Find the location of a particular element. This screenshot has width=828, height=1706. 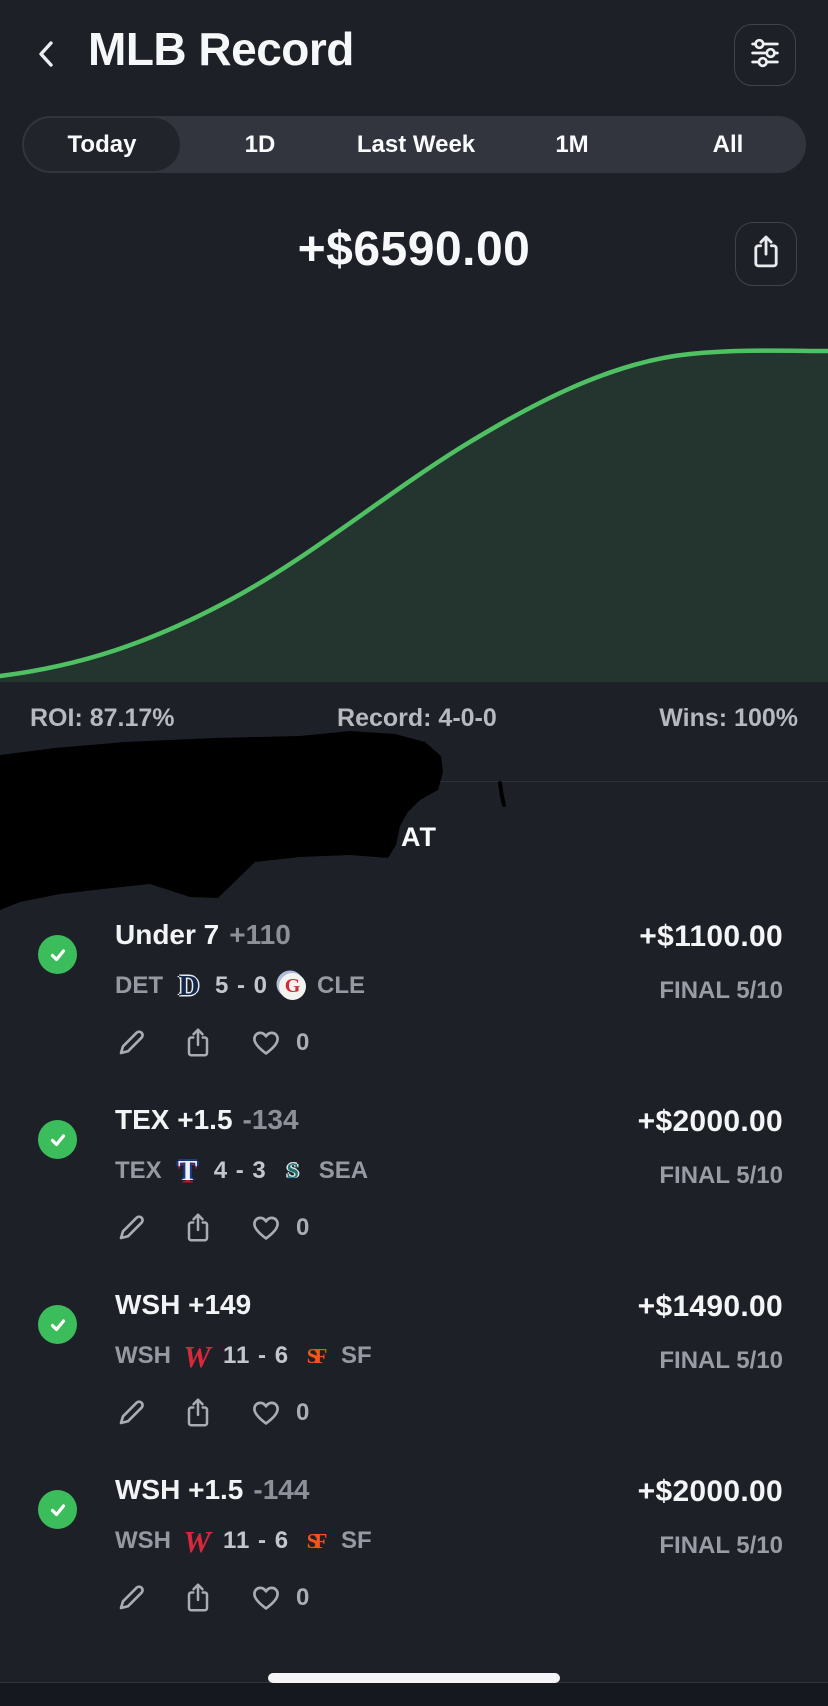

stat-wins: Wins: 100% is located at coordinates (728, 718).